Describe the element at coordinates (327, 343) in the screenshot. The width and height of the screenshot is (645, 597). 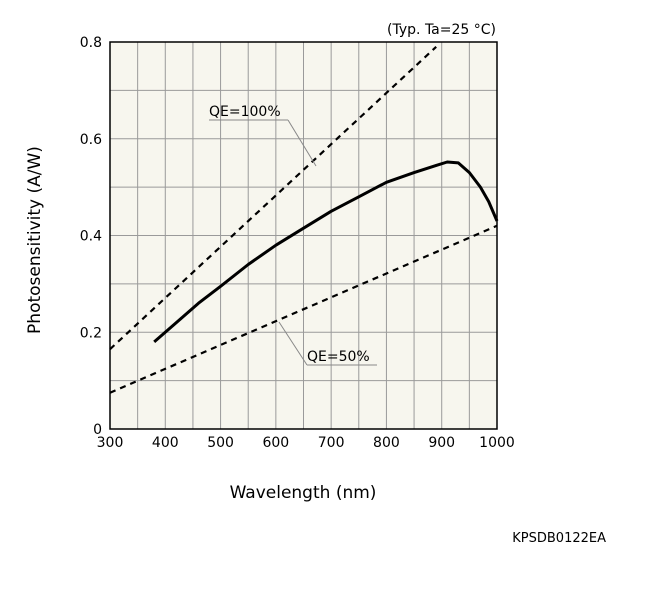
I see `annotation-qe50: QE=50%` at that location.